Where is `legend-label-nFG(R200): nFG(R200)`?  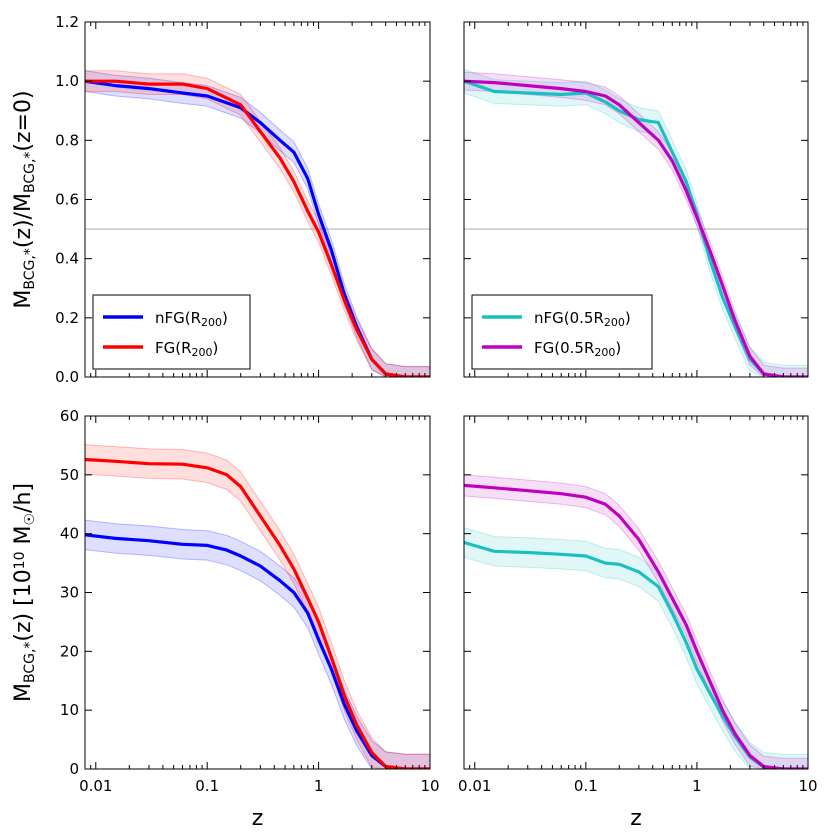 legend-label-nFG(R200): nFG(R200) is located at coordinates (191, 319).